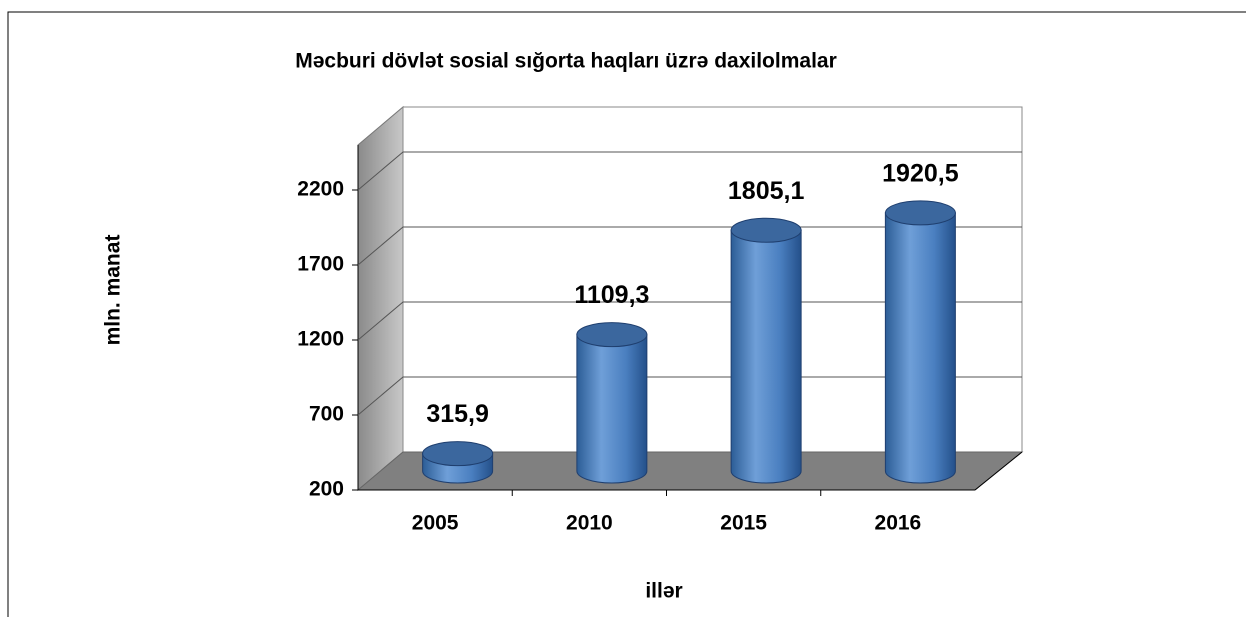 Image resolution: width=1246 pixels, height=617 pixels. What do you see at coordinates (998, 471) in the screenshot?
I see `floor-edge` at bounding box center [998, 471].